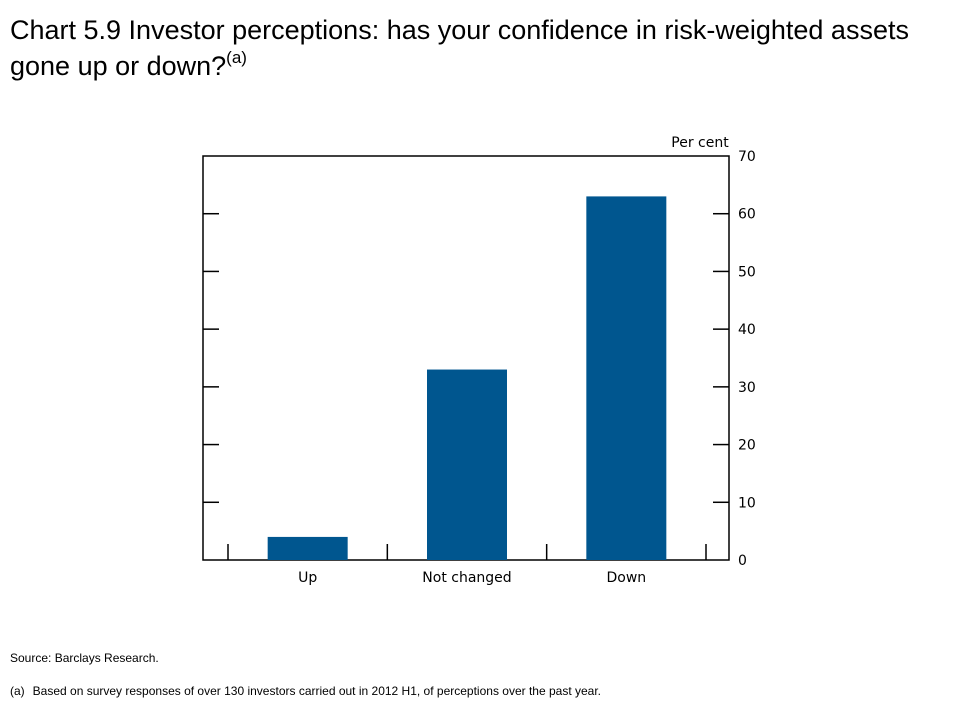 The height and width of the screenshot is (720, 960). Describe the element at coordinates (467, 565) in the screenshot. I see `x-axis: Up Not changed Down` at that location.